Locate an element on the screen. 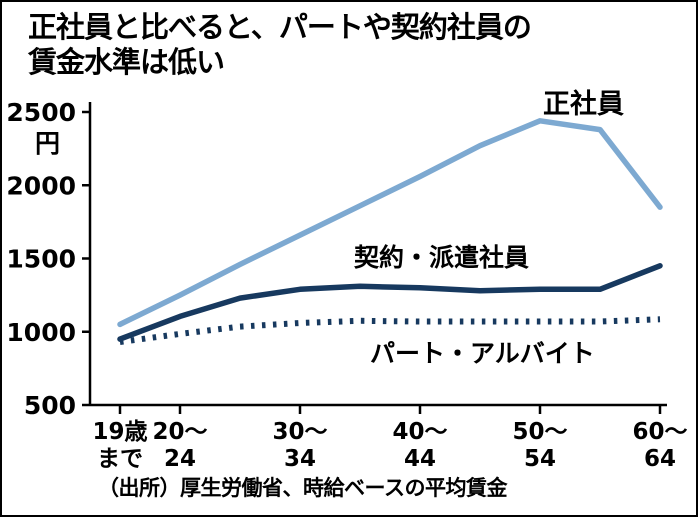 This screenshot has height=517, width=698. chart-title-line2: 賃金水準は低い is located at coordinates (126, 62).